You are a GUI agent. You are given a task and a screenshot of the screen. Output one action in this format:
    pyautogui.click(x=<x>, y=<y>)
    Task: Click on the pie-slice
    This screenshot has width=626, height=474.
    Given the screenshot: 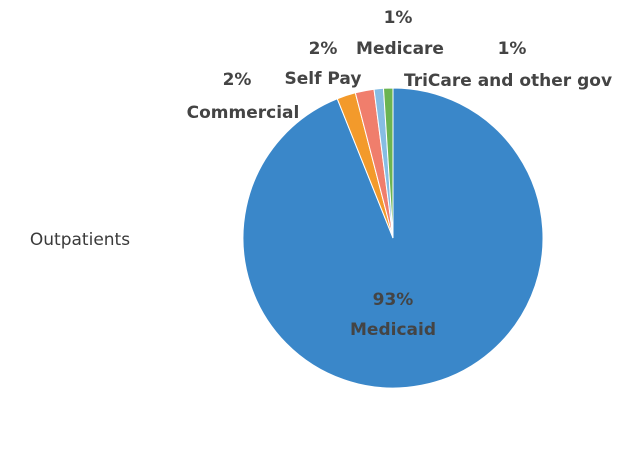 What is the action you would take?
    pyautogui.click(x=388, y=163)
    